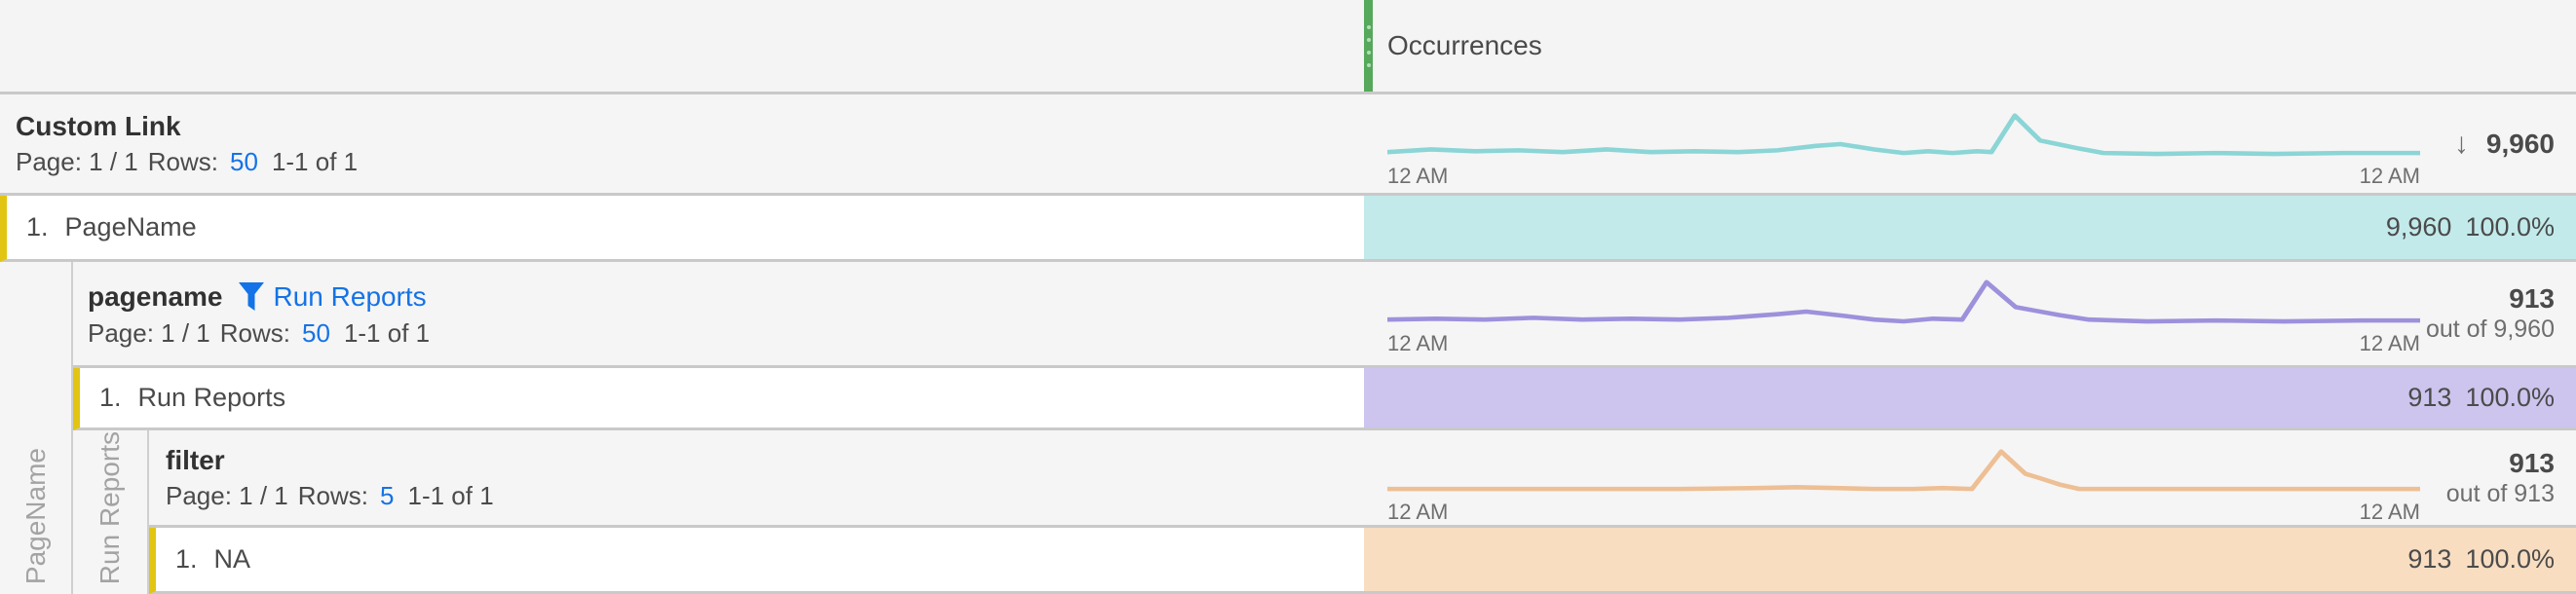 This screenshot has width=2576, height=594. What do you see at coordinates (155, 296) in the screenshot?
I see `section-title-text: pagename` at bounding box center [155, 296].